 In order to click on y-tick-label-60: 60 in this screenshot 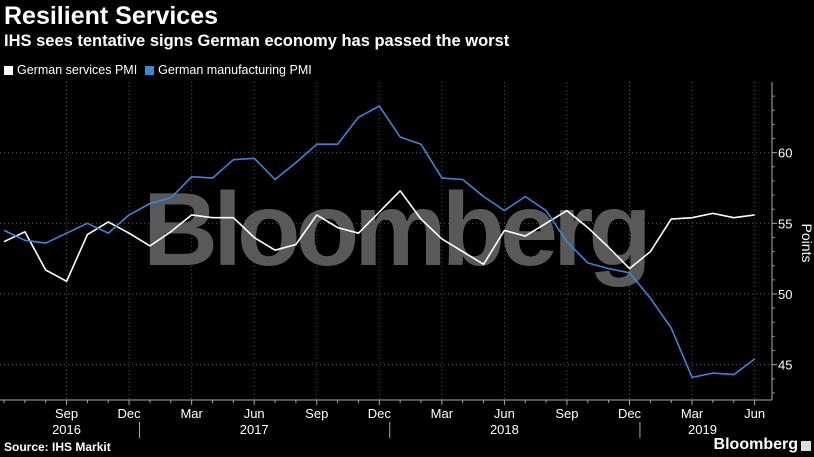, I will do `click(785, 153)`.